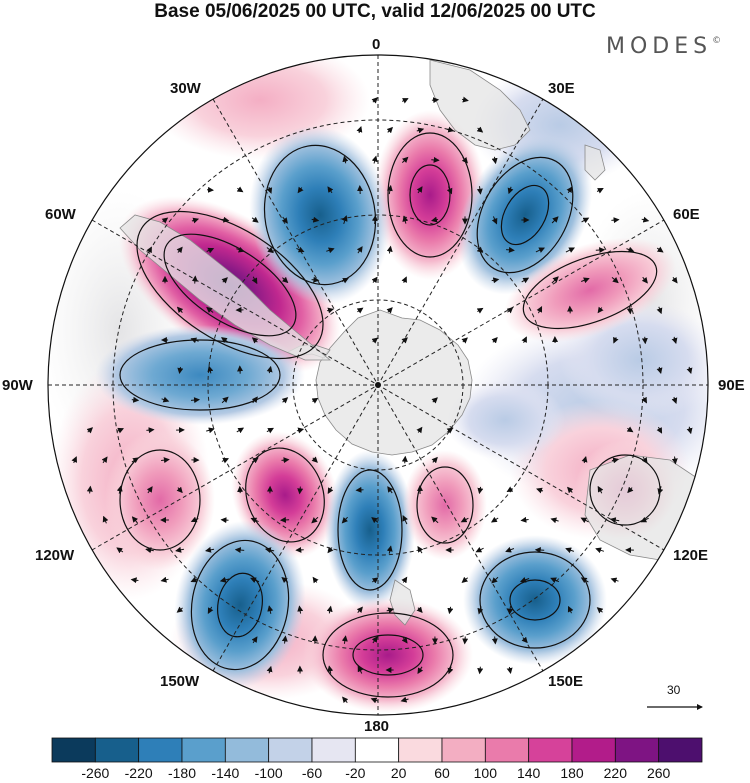  I want to click on brand-name: MODES, so click(659, 46).